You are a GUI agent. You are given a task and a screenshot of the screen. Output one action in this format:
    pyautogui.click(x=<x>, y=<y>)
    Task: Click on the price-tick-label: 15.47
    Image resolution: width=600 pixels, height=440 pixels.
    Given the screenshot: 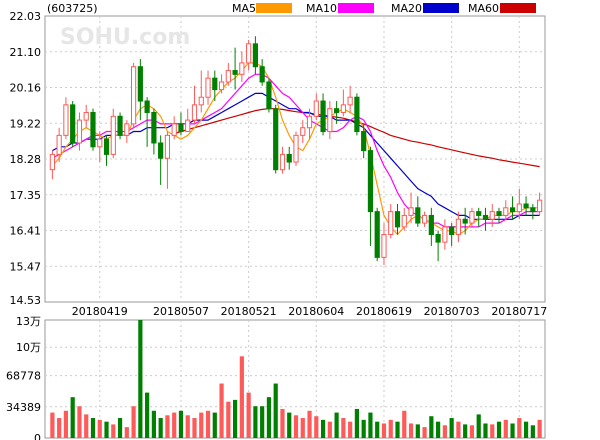 What is the action you would take?
    pyautogui.click(x=26, y=266)
    